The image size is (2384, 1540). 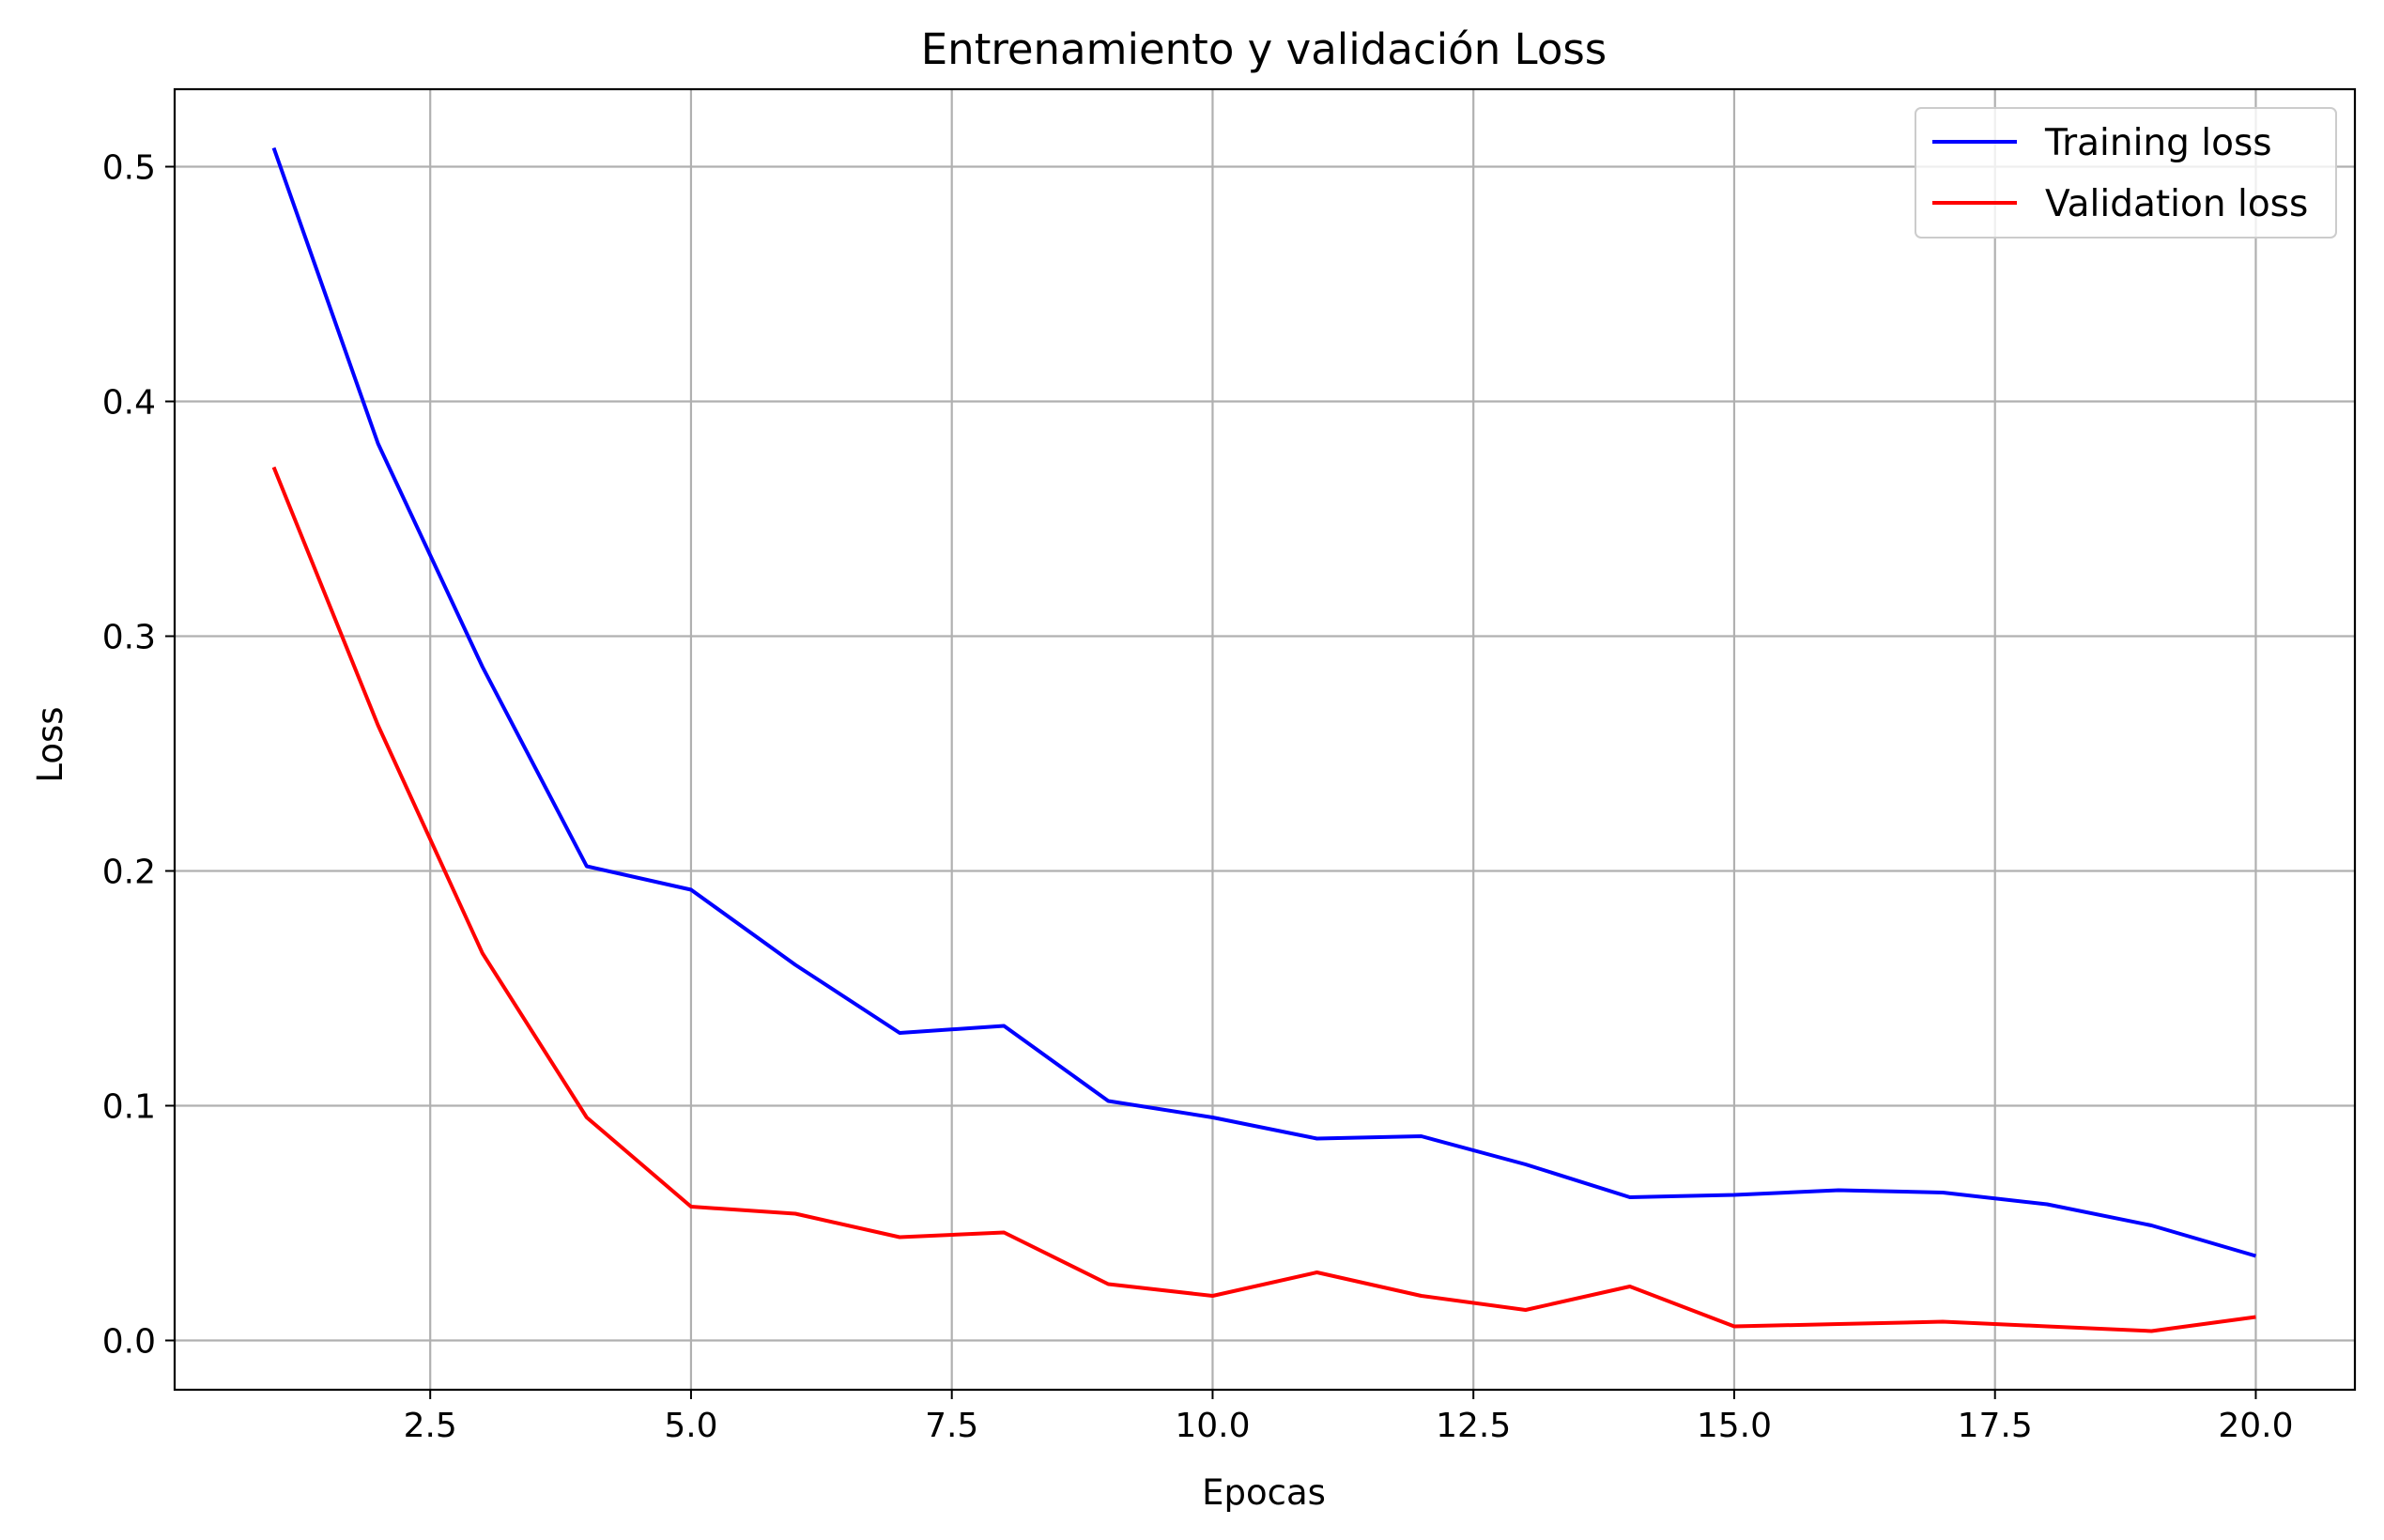 What do you see at coordinates (129, 1342) in the screenshot?
I see `y-tick-label: 0.0` at bounding box center [129, 1342].